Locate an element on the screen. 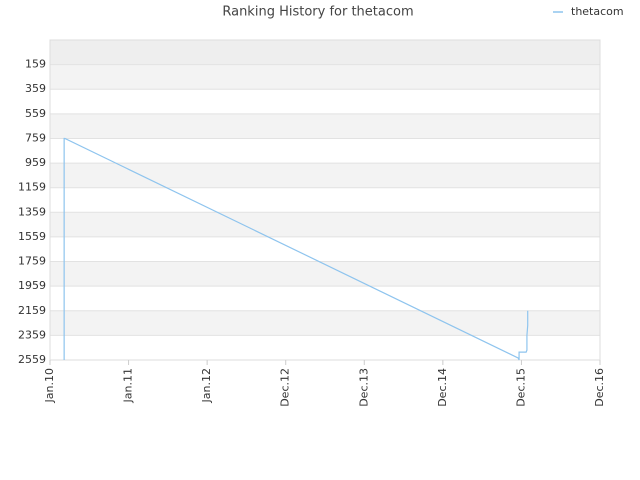  x-tick-label: Dec.12 is located at coordinates (285, 387).